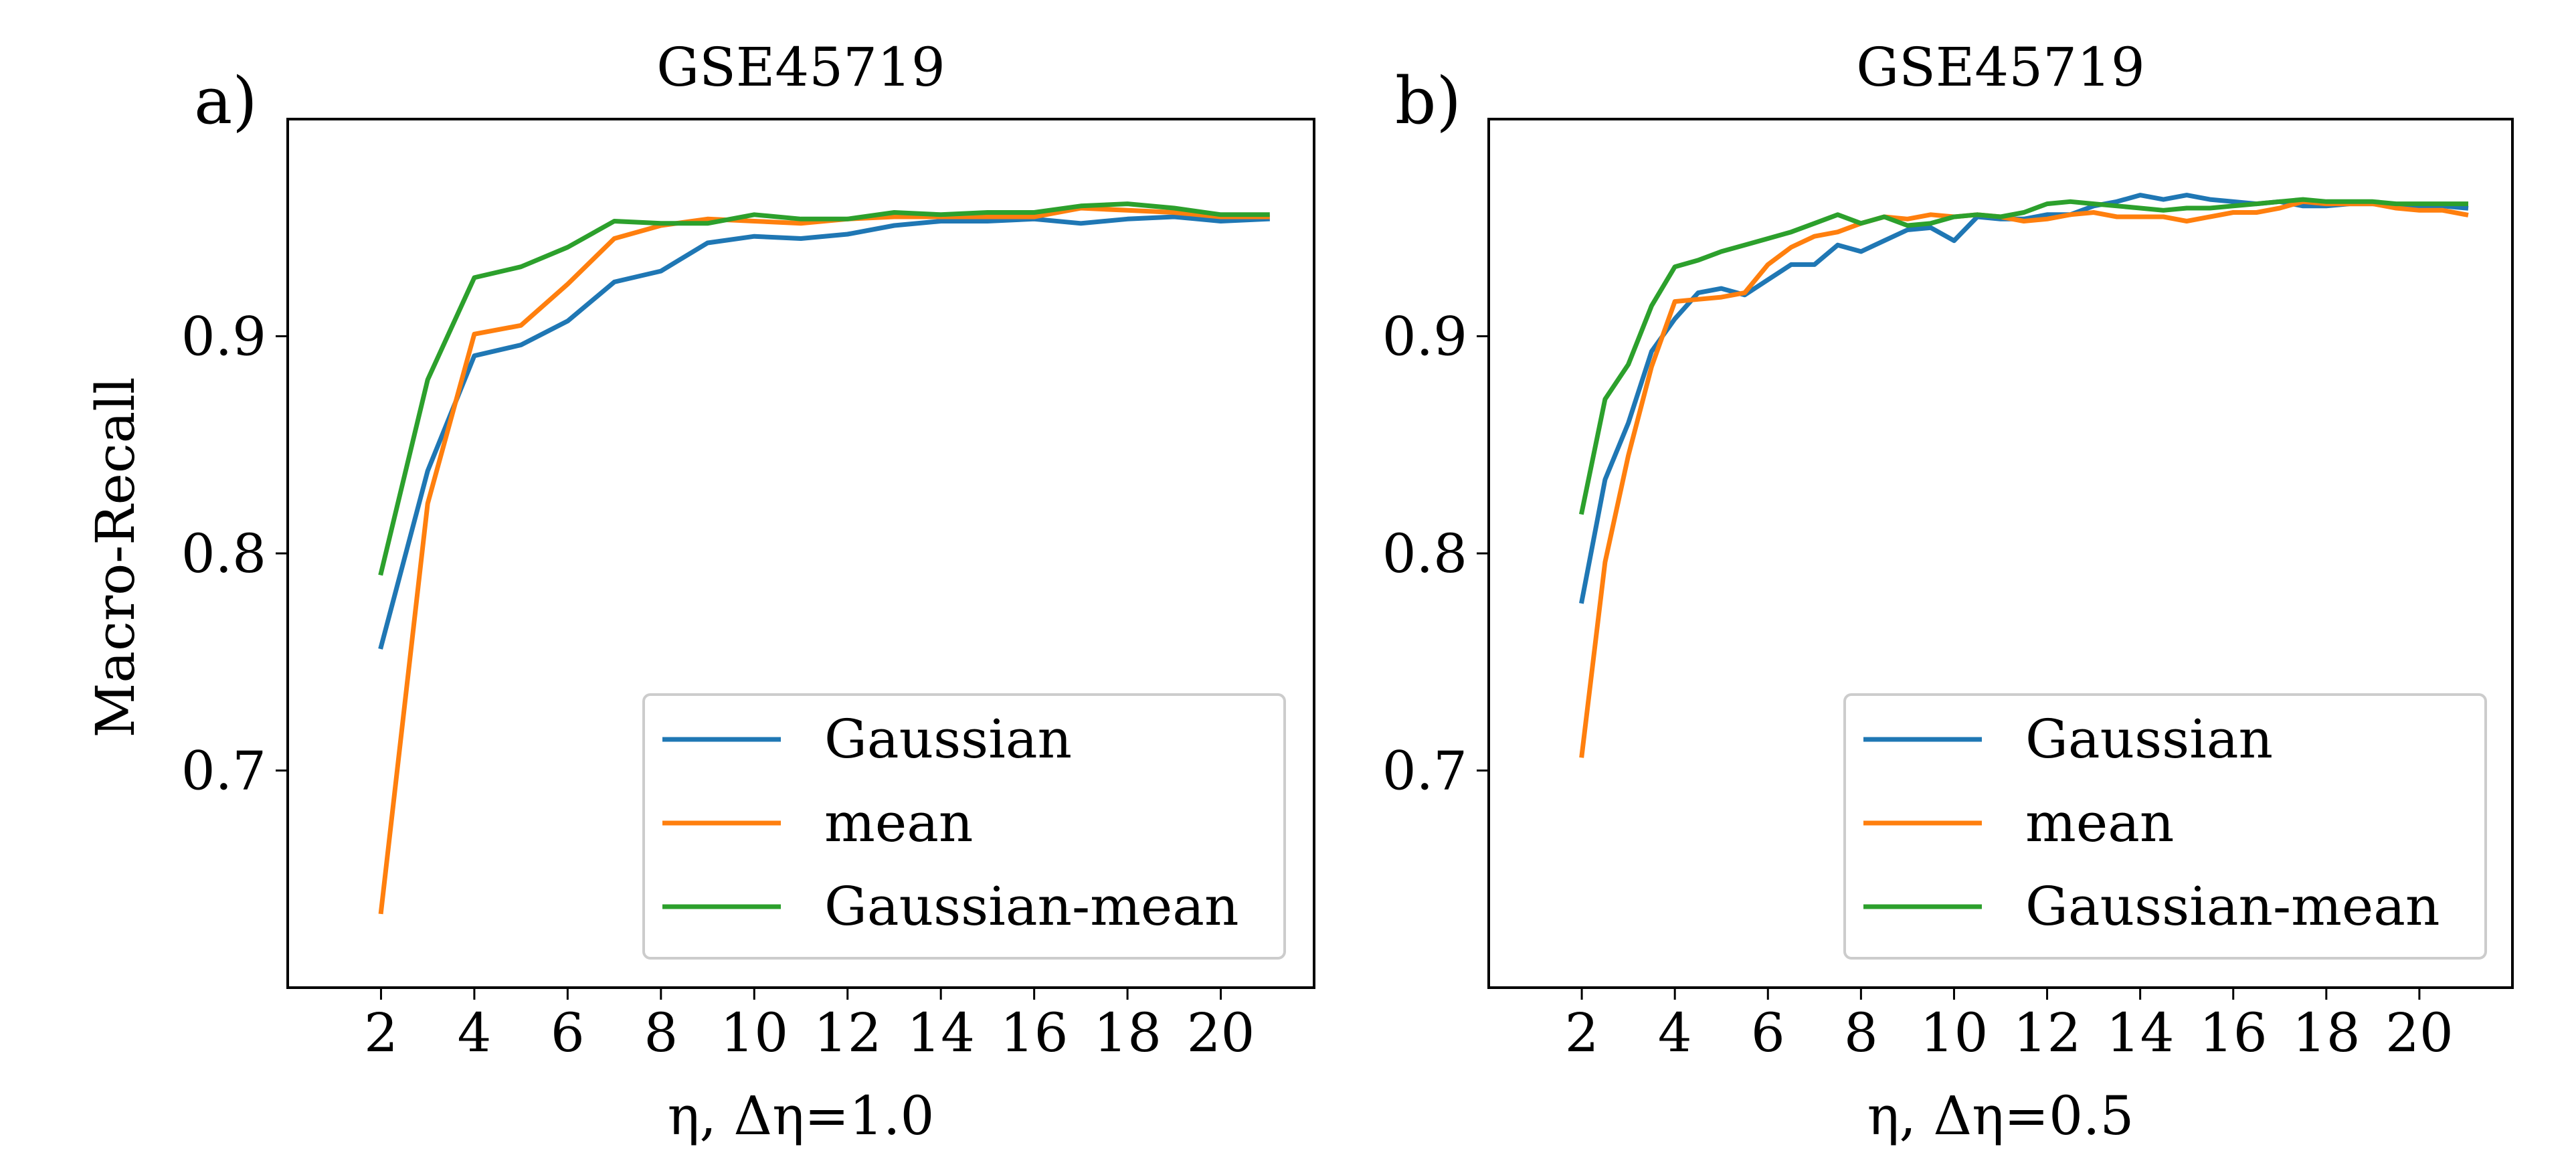 The image size is (2576, 1171). Describe the element at coordinates (2232, 906) in the screenshot. I see `legend-label-gaussian-mean-b: Gaussian-mean` at that location.